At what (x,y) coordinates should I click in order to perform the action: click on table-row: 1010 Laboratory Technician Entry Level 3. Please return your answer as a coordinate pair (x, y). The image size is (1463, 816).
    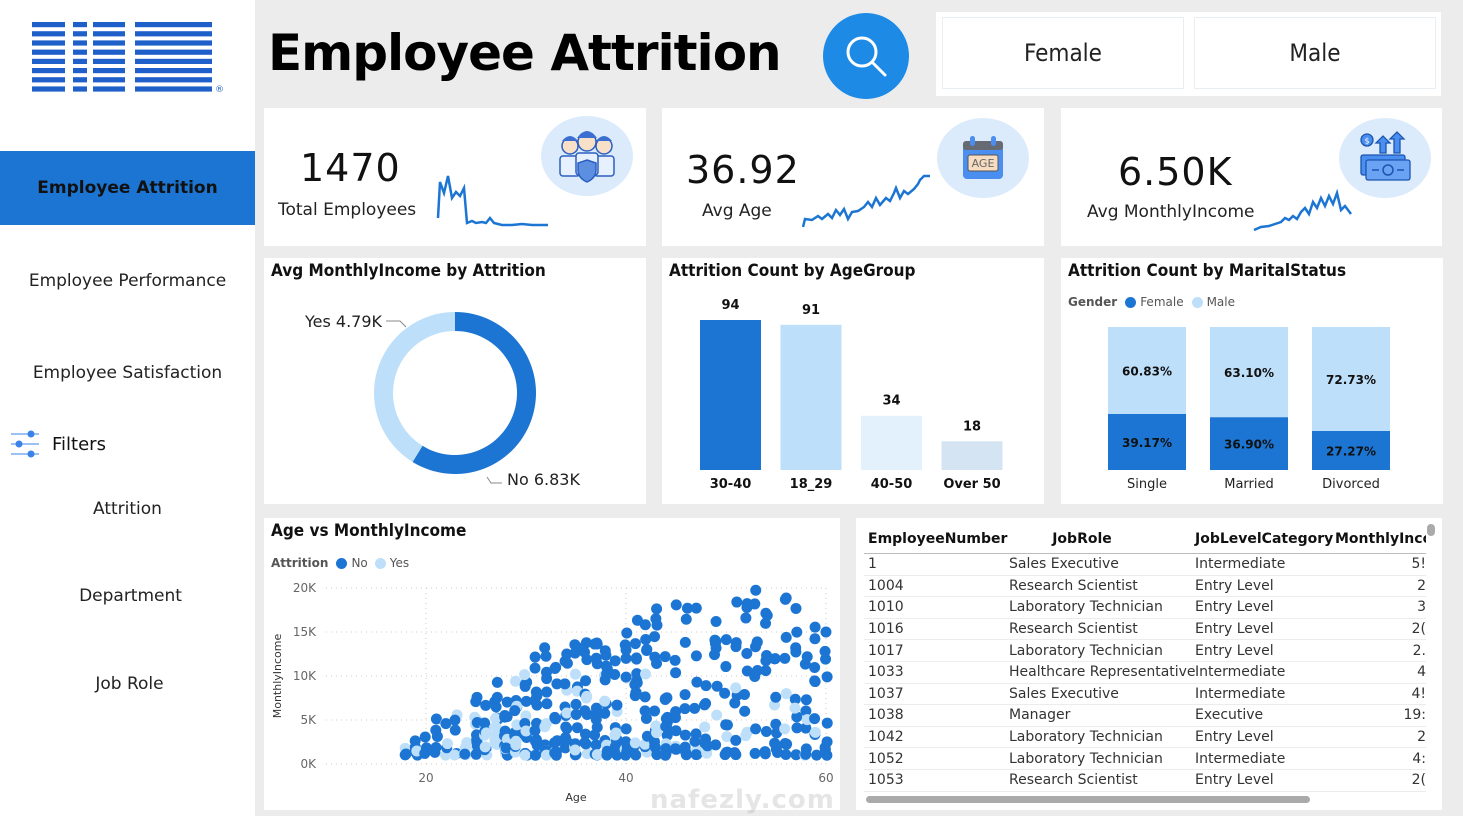
    Looking at the image, I should click on (1145, 608).